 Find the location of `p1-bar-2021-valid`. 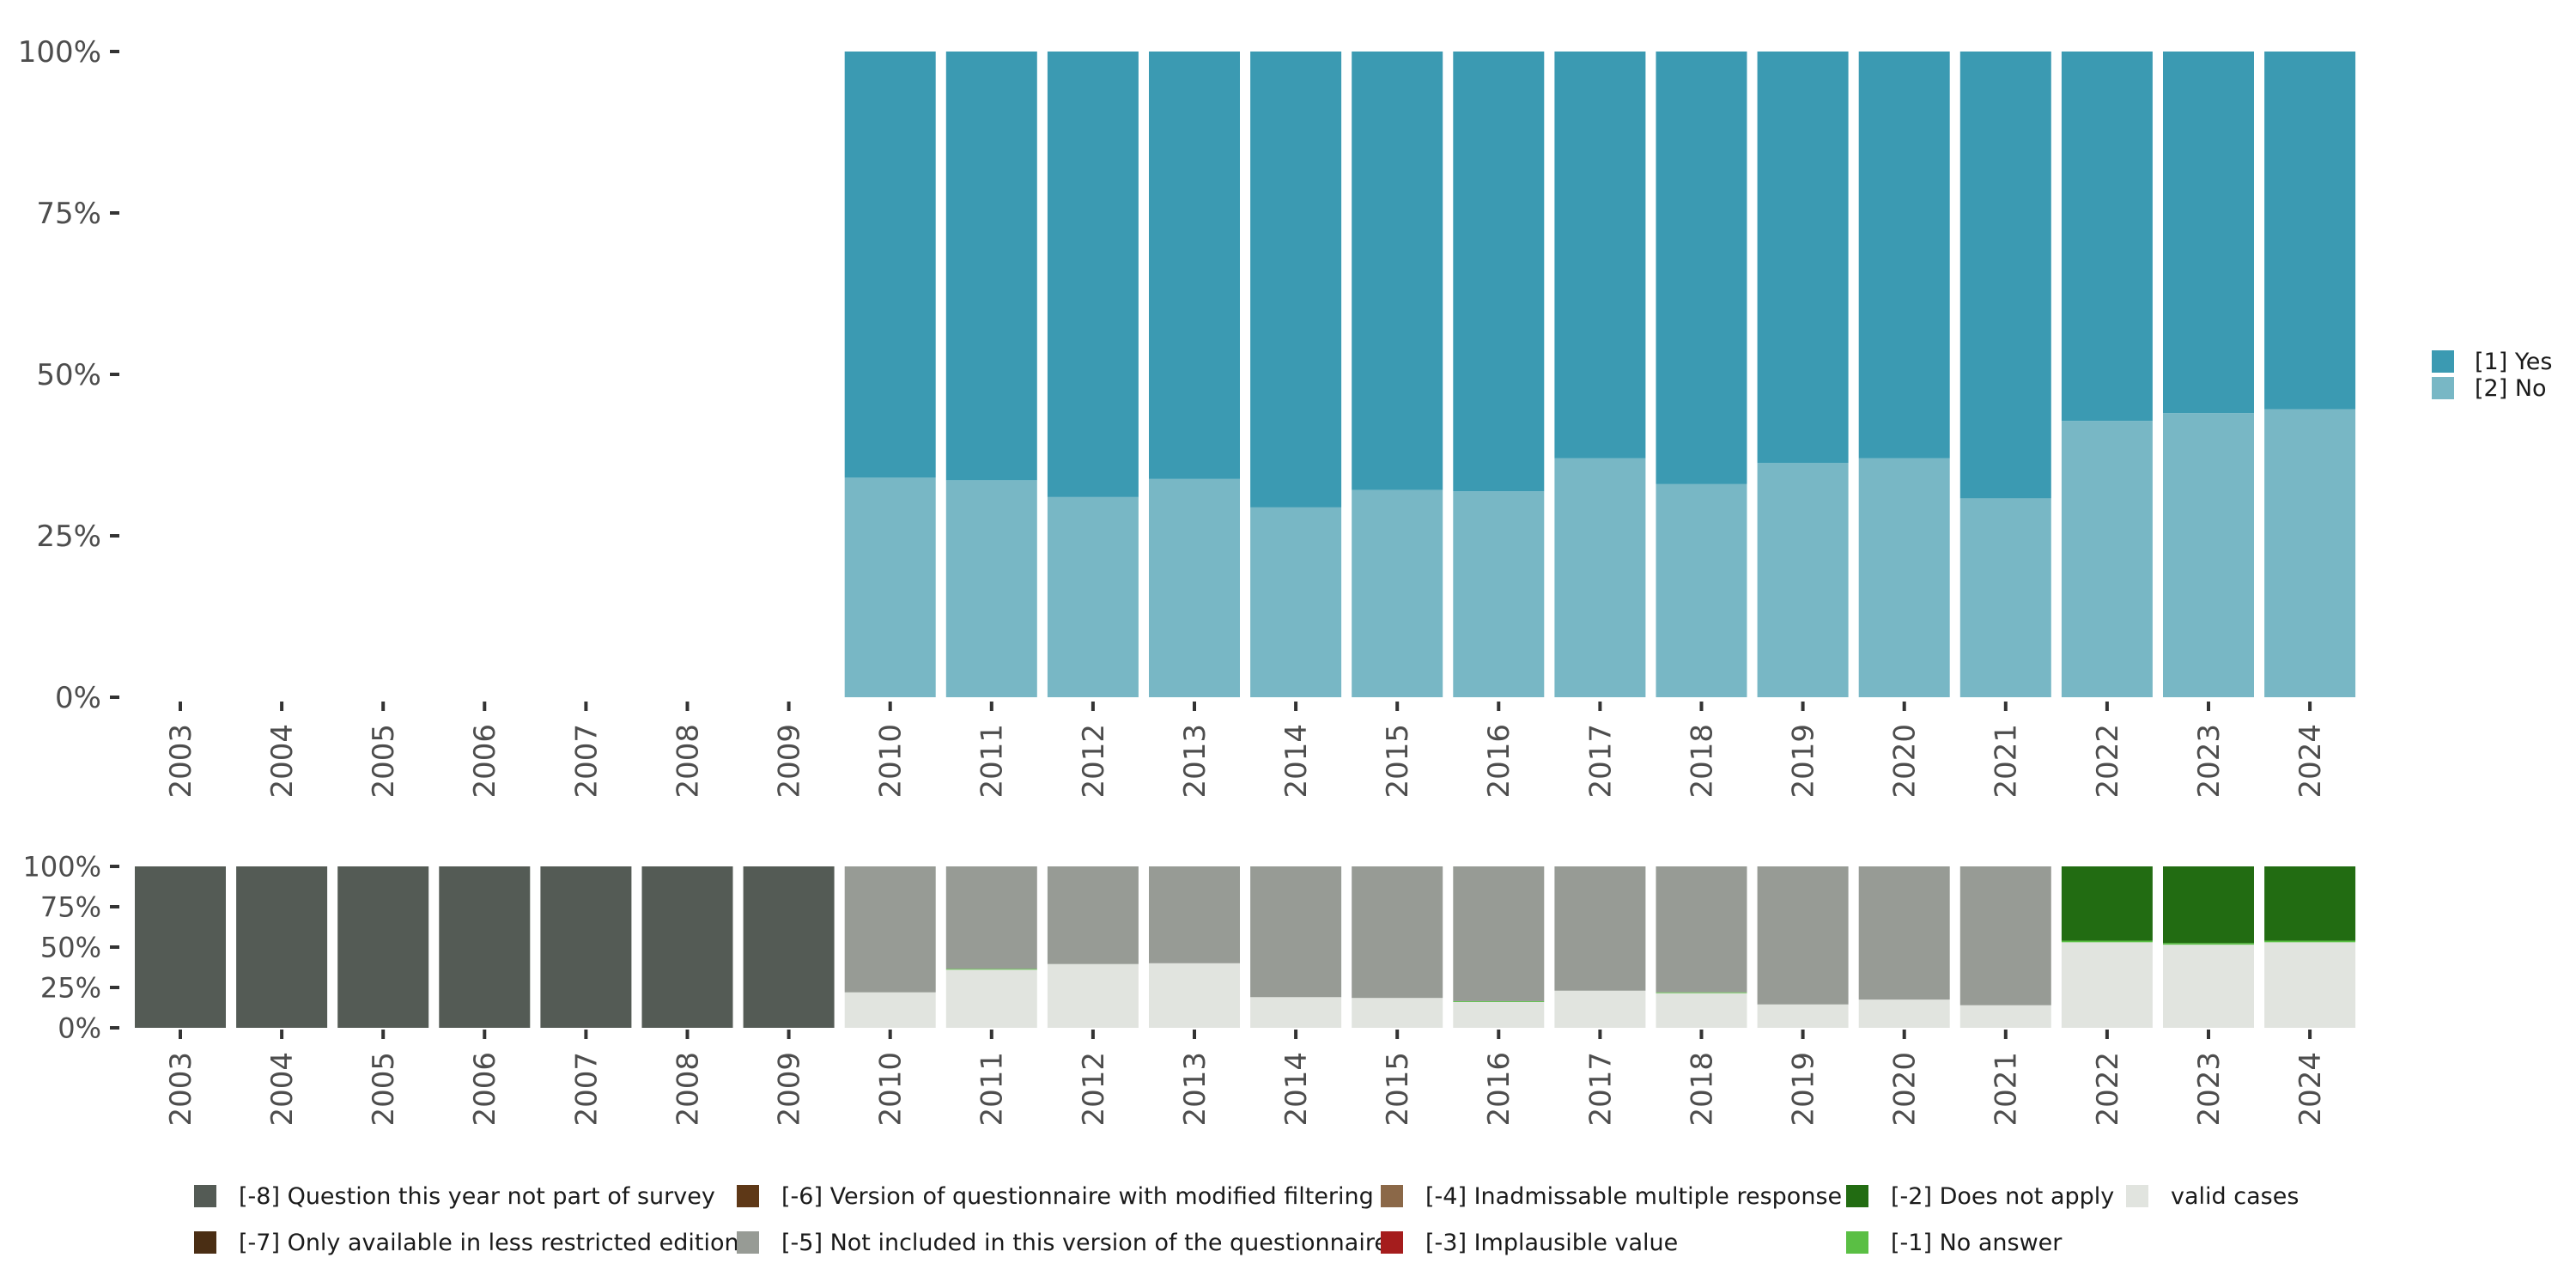

p1-bar-2021-valid is located at coordinates (2005, 1017).